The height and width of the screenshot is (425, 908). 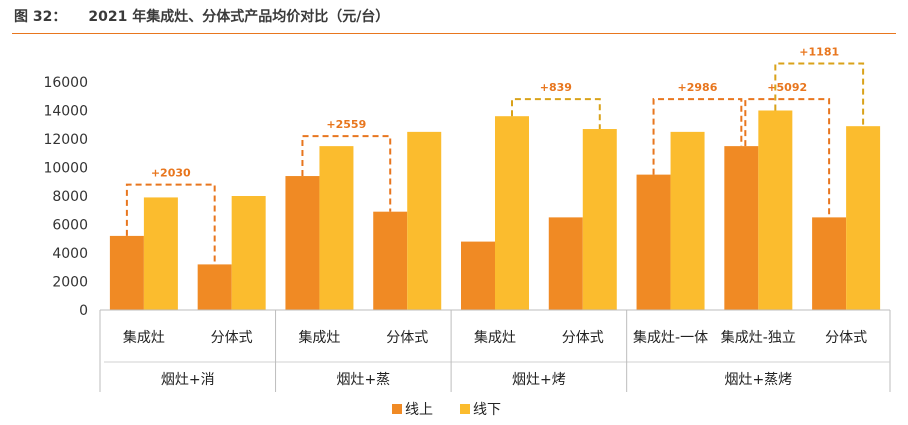 I want to click on annotation-2030, so click(x=170, y=224).